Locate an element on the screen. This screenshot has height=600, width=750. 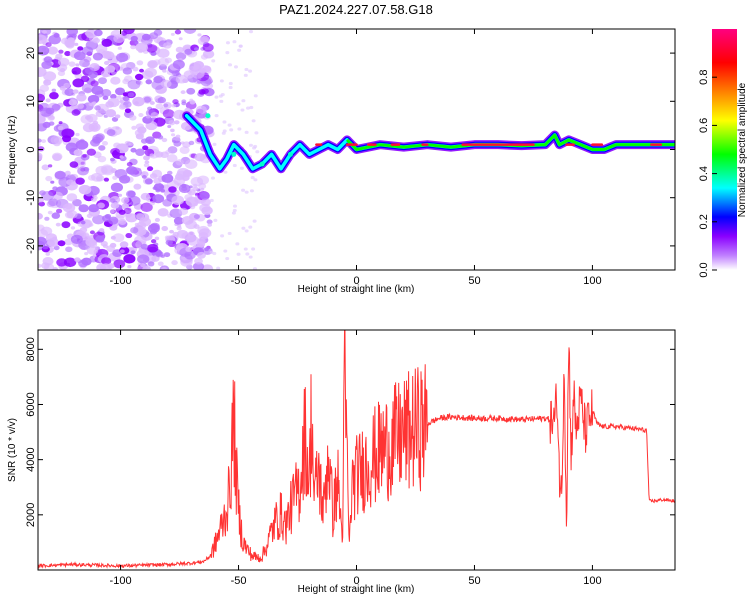
spectrogram-x-label: Height of straight line (km) is located at coordinates (356, 289).